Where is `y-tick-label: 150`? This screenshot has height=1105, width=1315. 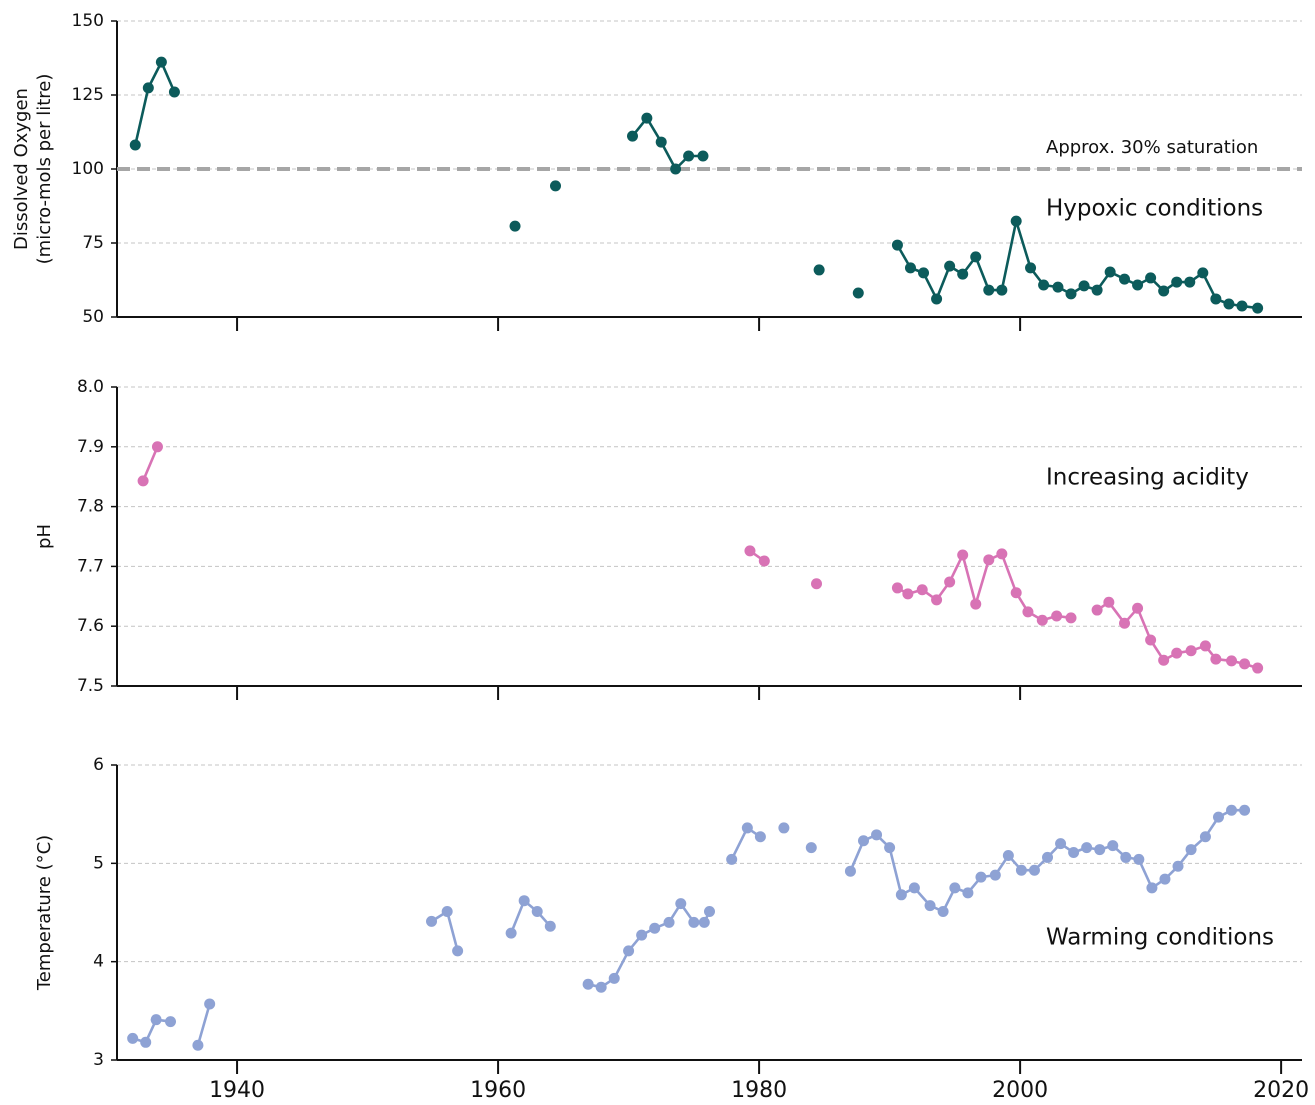 y-tick-label: 150 is located at coordinates (88, 21).